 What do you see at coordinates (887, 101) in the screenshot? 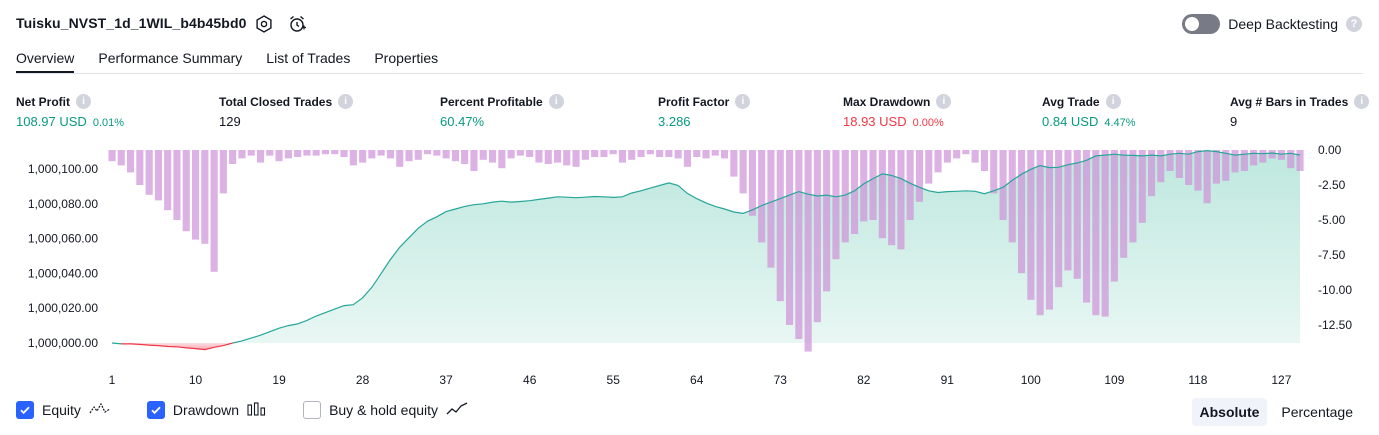
I see `metric-label: Max Drawdown` at bounding box center [887, 101].